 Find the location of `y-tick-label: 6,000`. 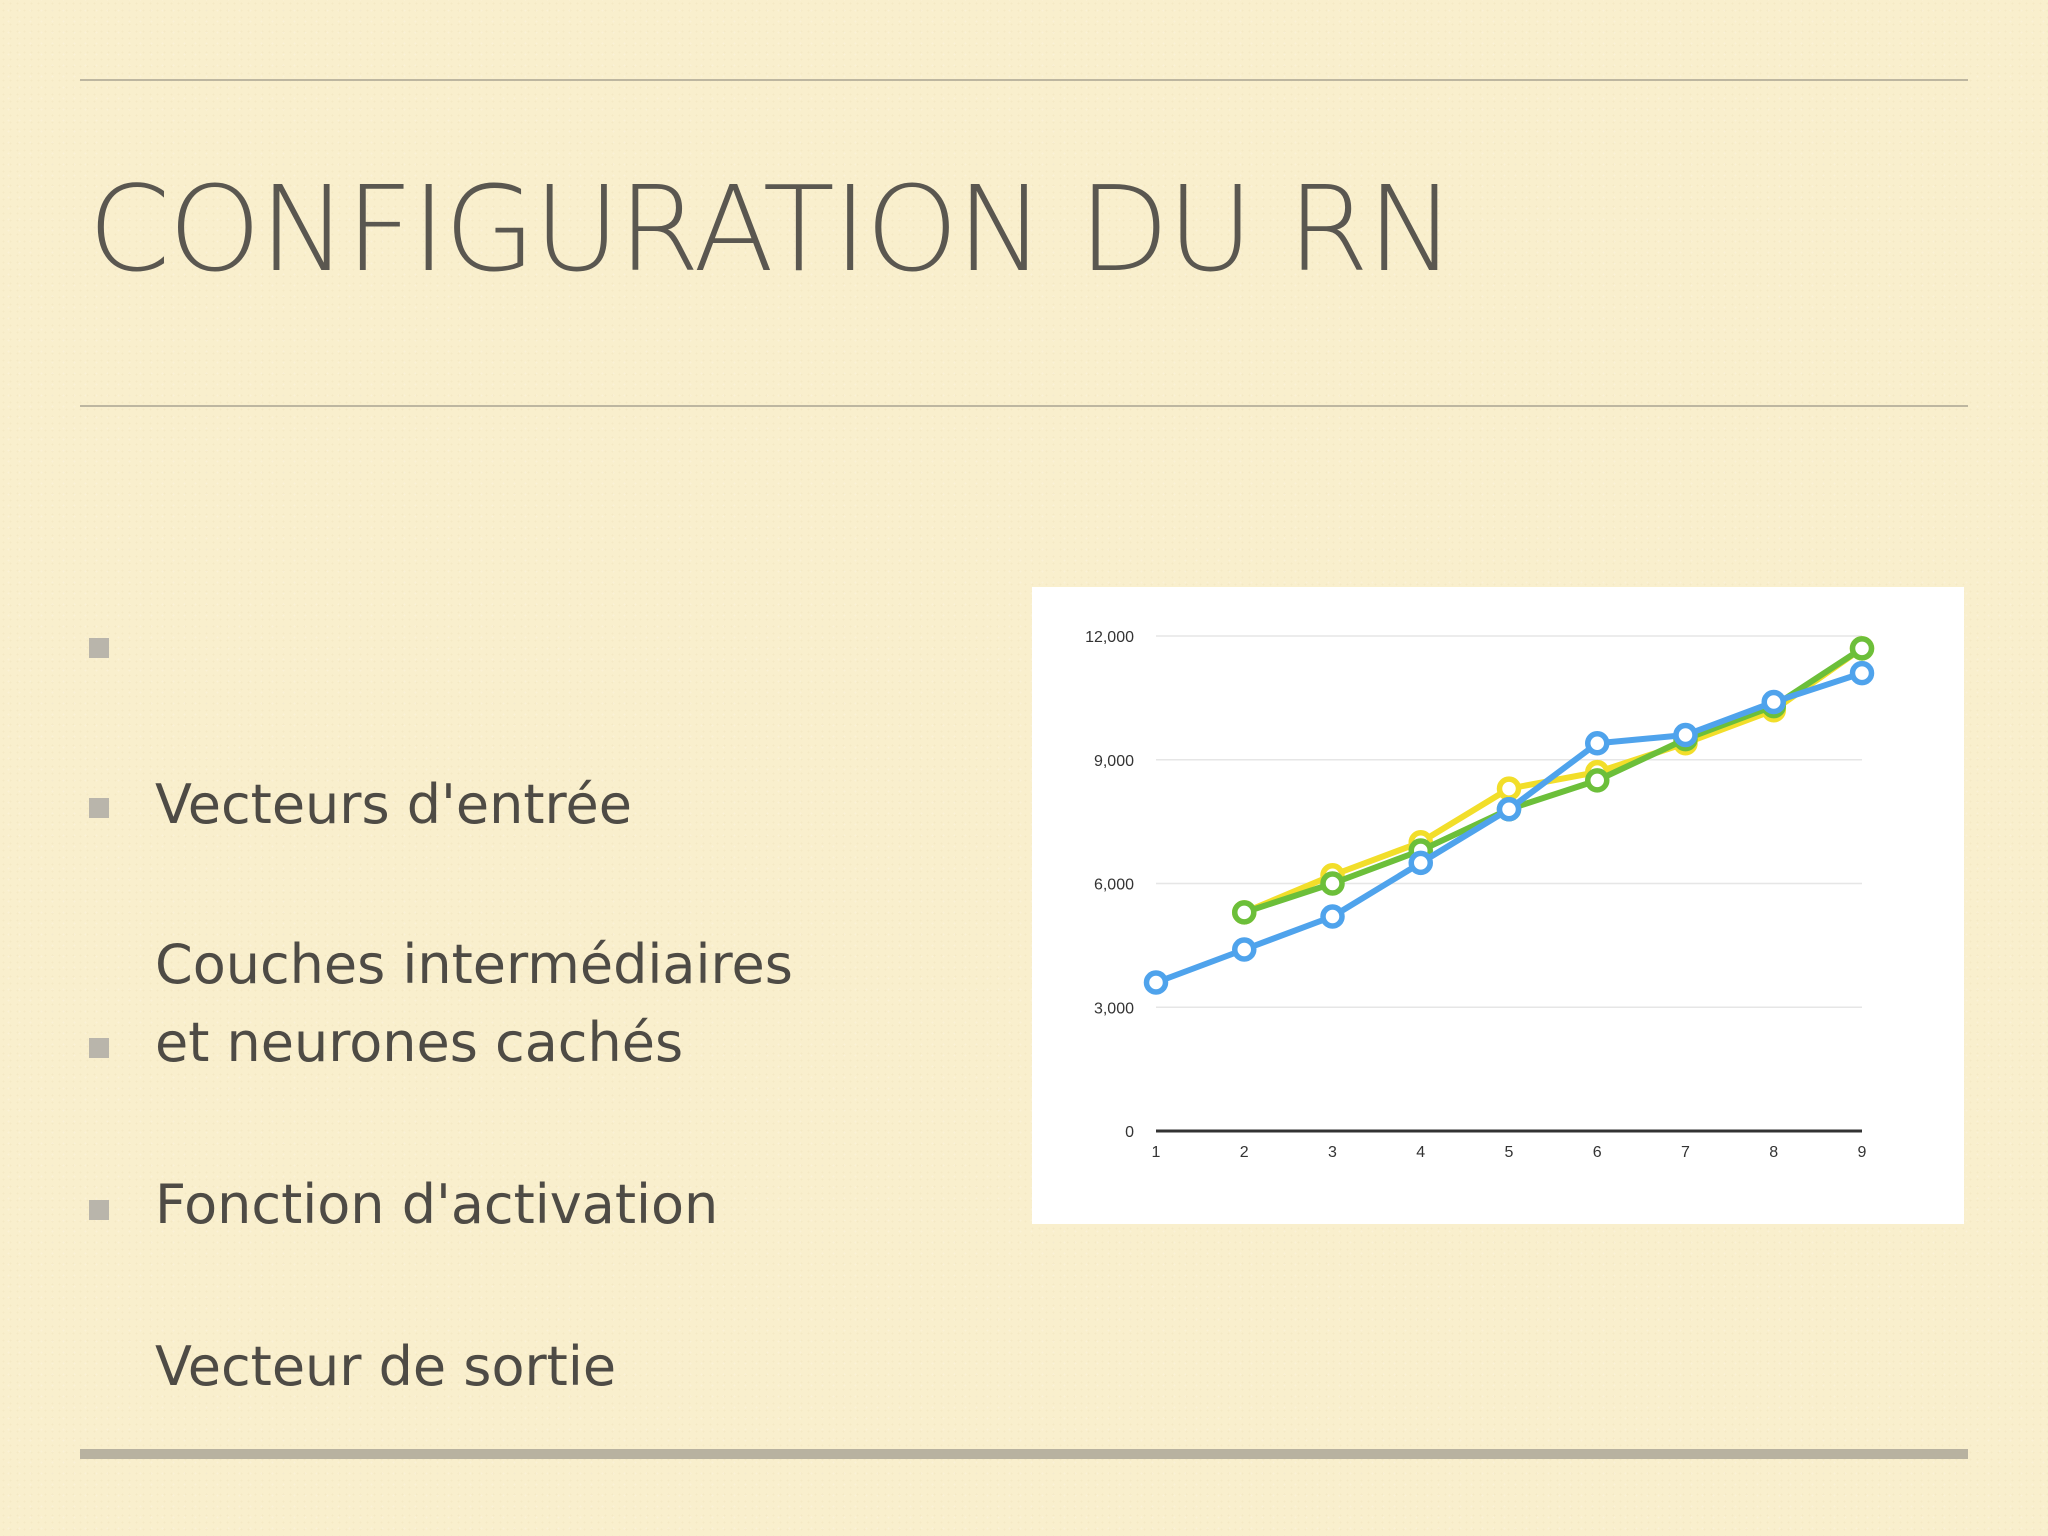

y-tick-label: 6,000 is located at coordinates (1114, 885).